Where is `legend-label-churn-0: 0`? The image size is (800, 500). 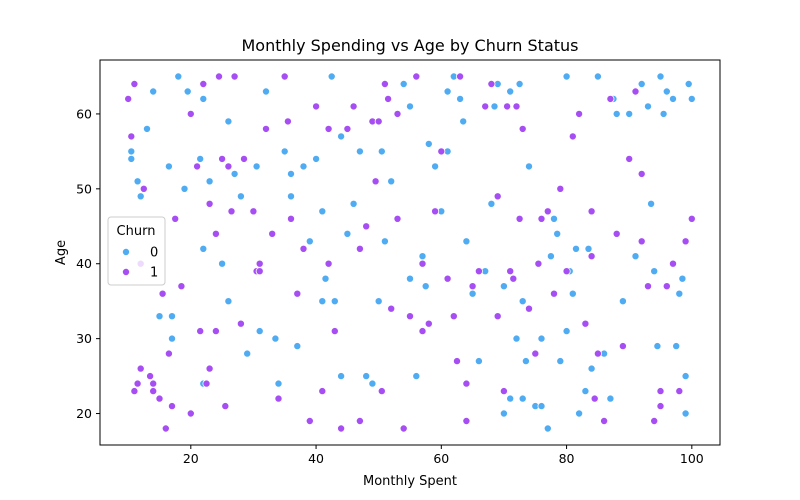 legend-label-churn-0: 0 is located at coordinates (154, 253).